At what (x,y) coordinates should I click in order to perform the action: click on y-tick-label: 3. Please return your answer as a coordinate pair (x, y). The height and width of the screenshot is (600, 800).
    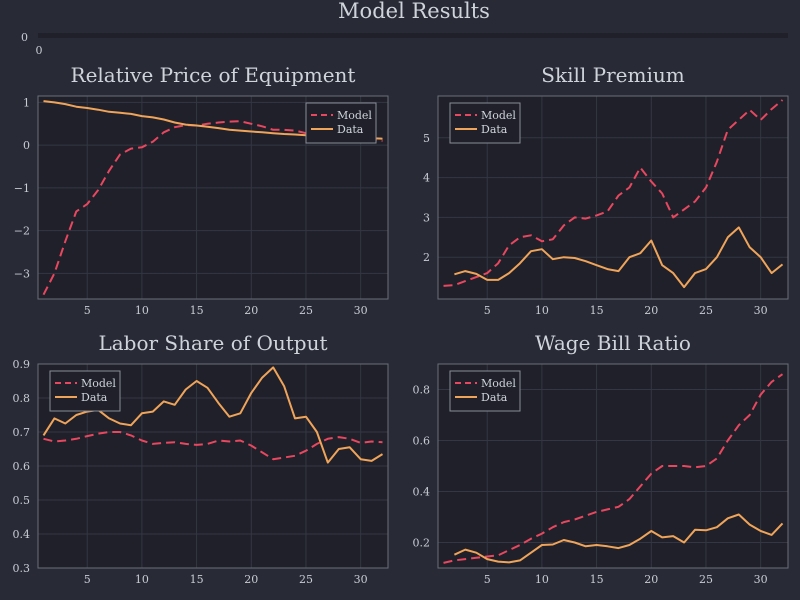
    Looking at the image, I should click on (426, 217).